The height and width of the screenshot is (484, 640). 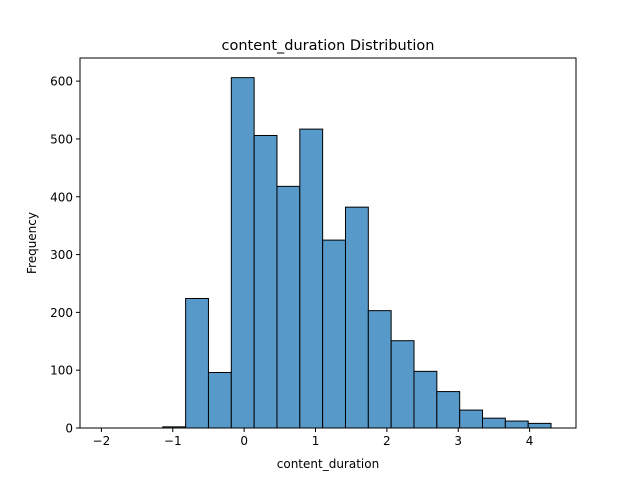 I want to click on x-tick-label: 2, so click(x=387, y=441).